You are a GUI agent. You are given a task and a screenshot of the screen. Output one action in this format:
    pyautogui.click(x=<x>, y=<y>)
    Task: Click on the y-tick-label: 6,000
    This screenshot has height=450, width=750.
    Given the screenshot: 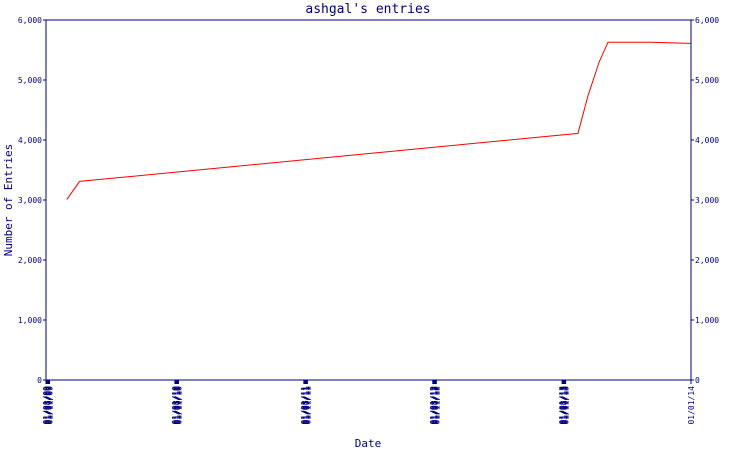 What is the action you would take?
    pyautogui.click(x=30, y=20)
    